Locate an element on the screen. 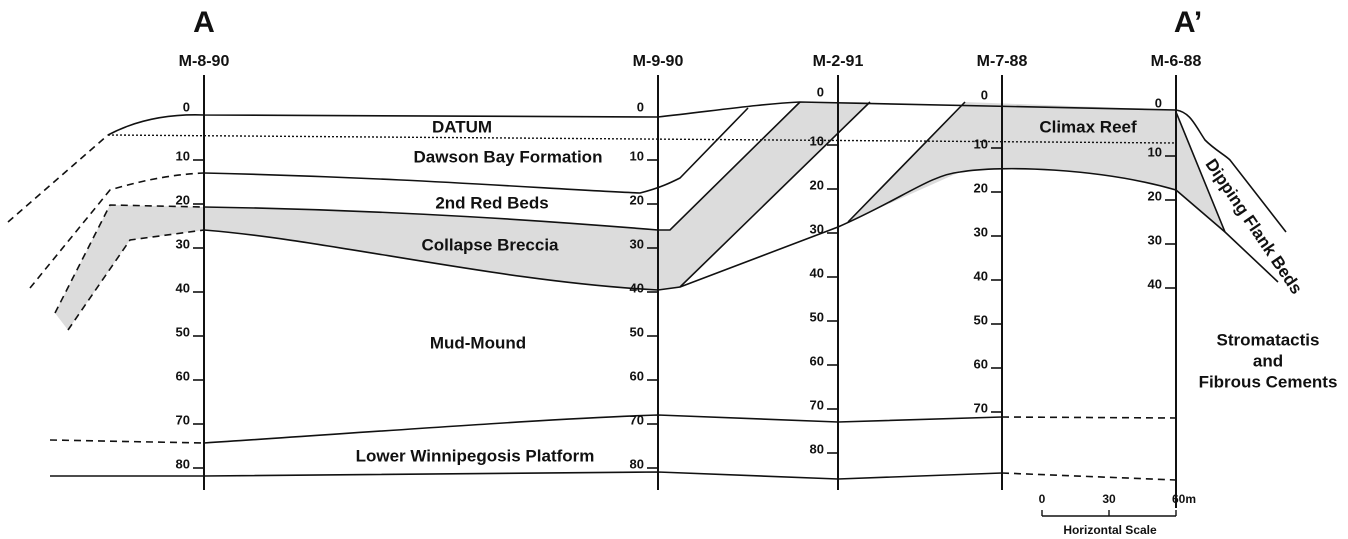 This screenshot has width=1348, height=539. unit-label: Mud-Mound is located at coordinates (478, 342).